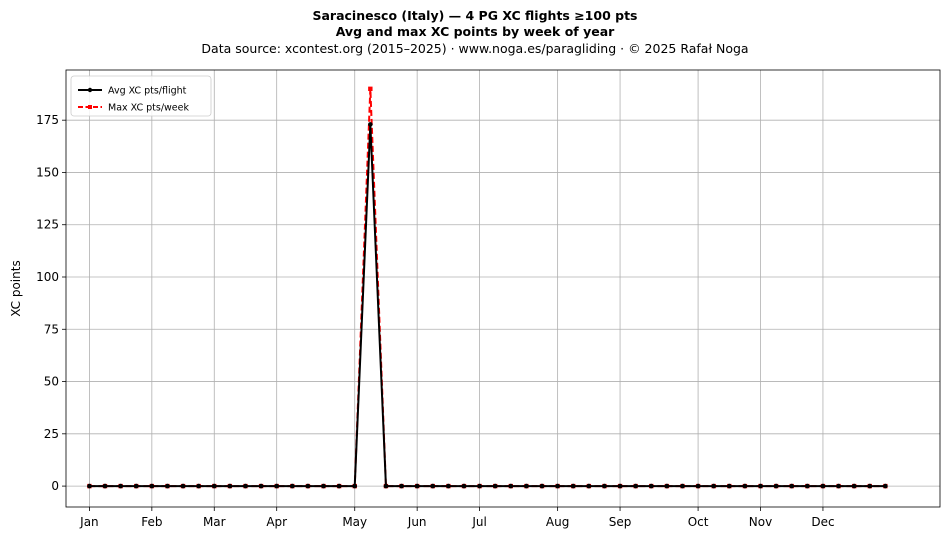 This screenshot has height=539, width=950. I want to click on x-tick-label: Feb, so click(151, 522).